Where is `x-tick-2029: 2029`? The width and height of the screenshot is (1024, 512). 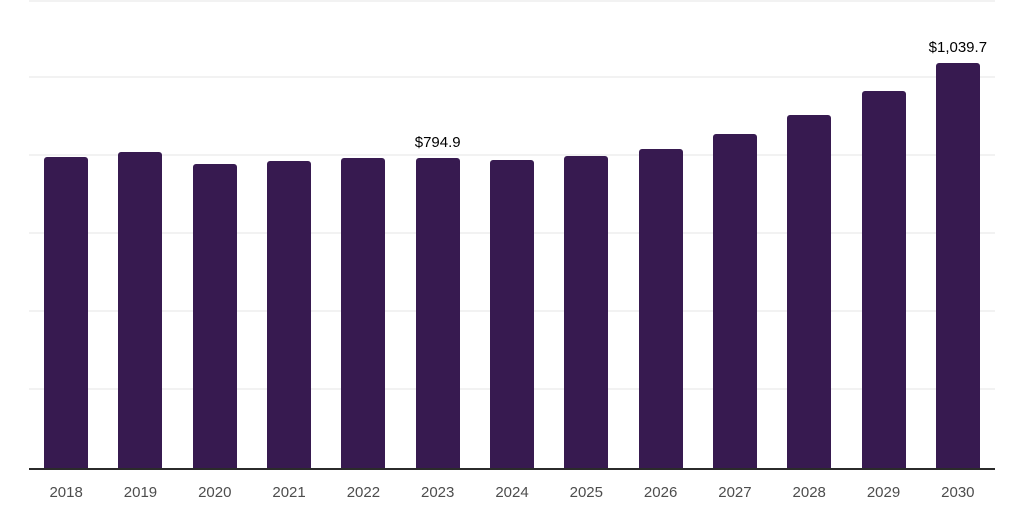 x-tick-2029: 2029 is located at coordinates (883, 492).